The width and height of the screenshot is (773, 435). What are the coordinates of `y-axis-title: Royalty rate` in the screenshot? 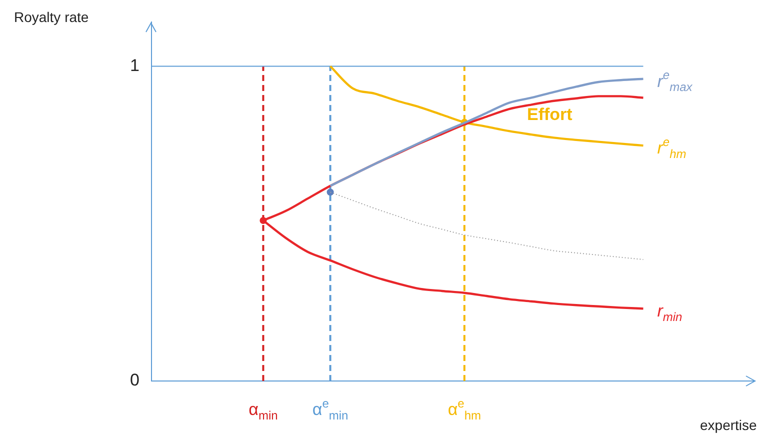 It's located at (51, 17).